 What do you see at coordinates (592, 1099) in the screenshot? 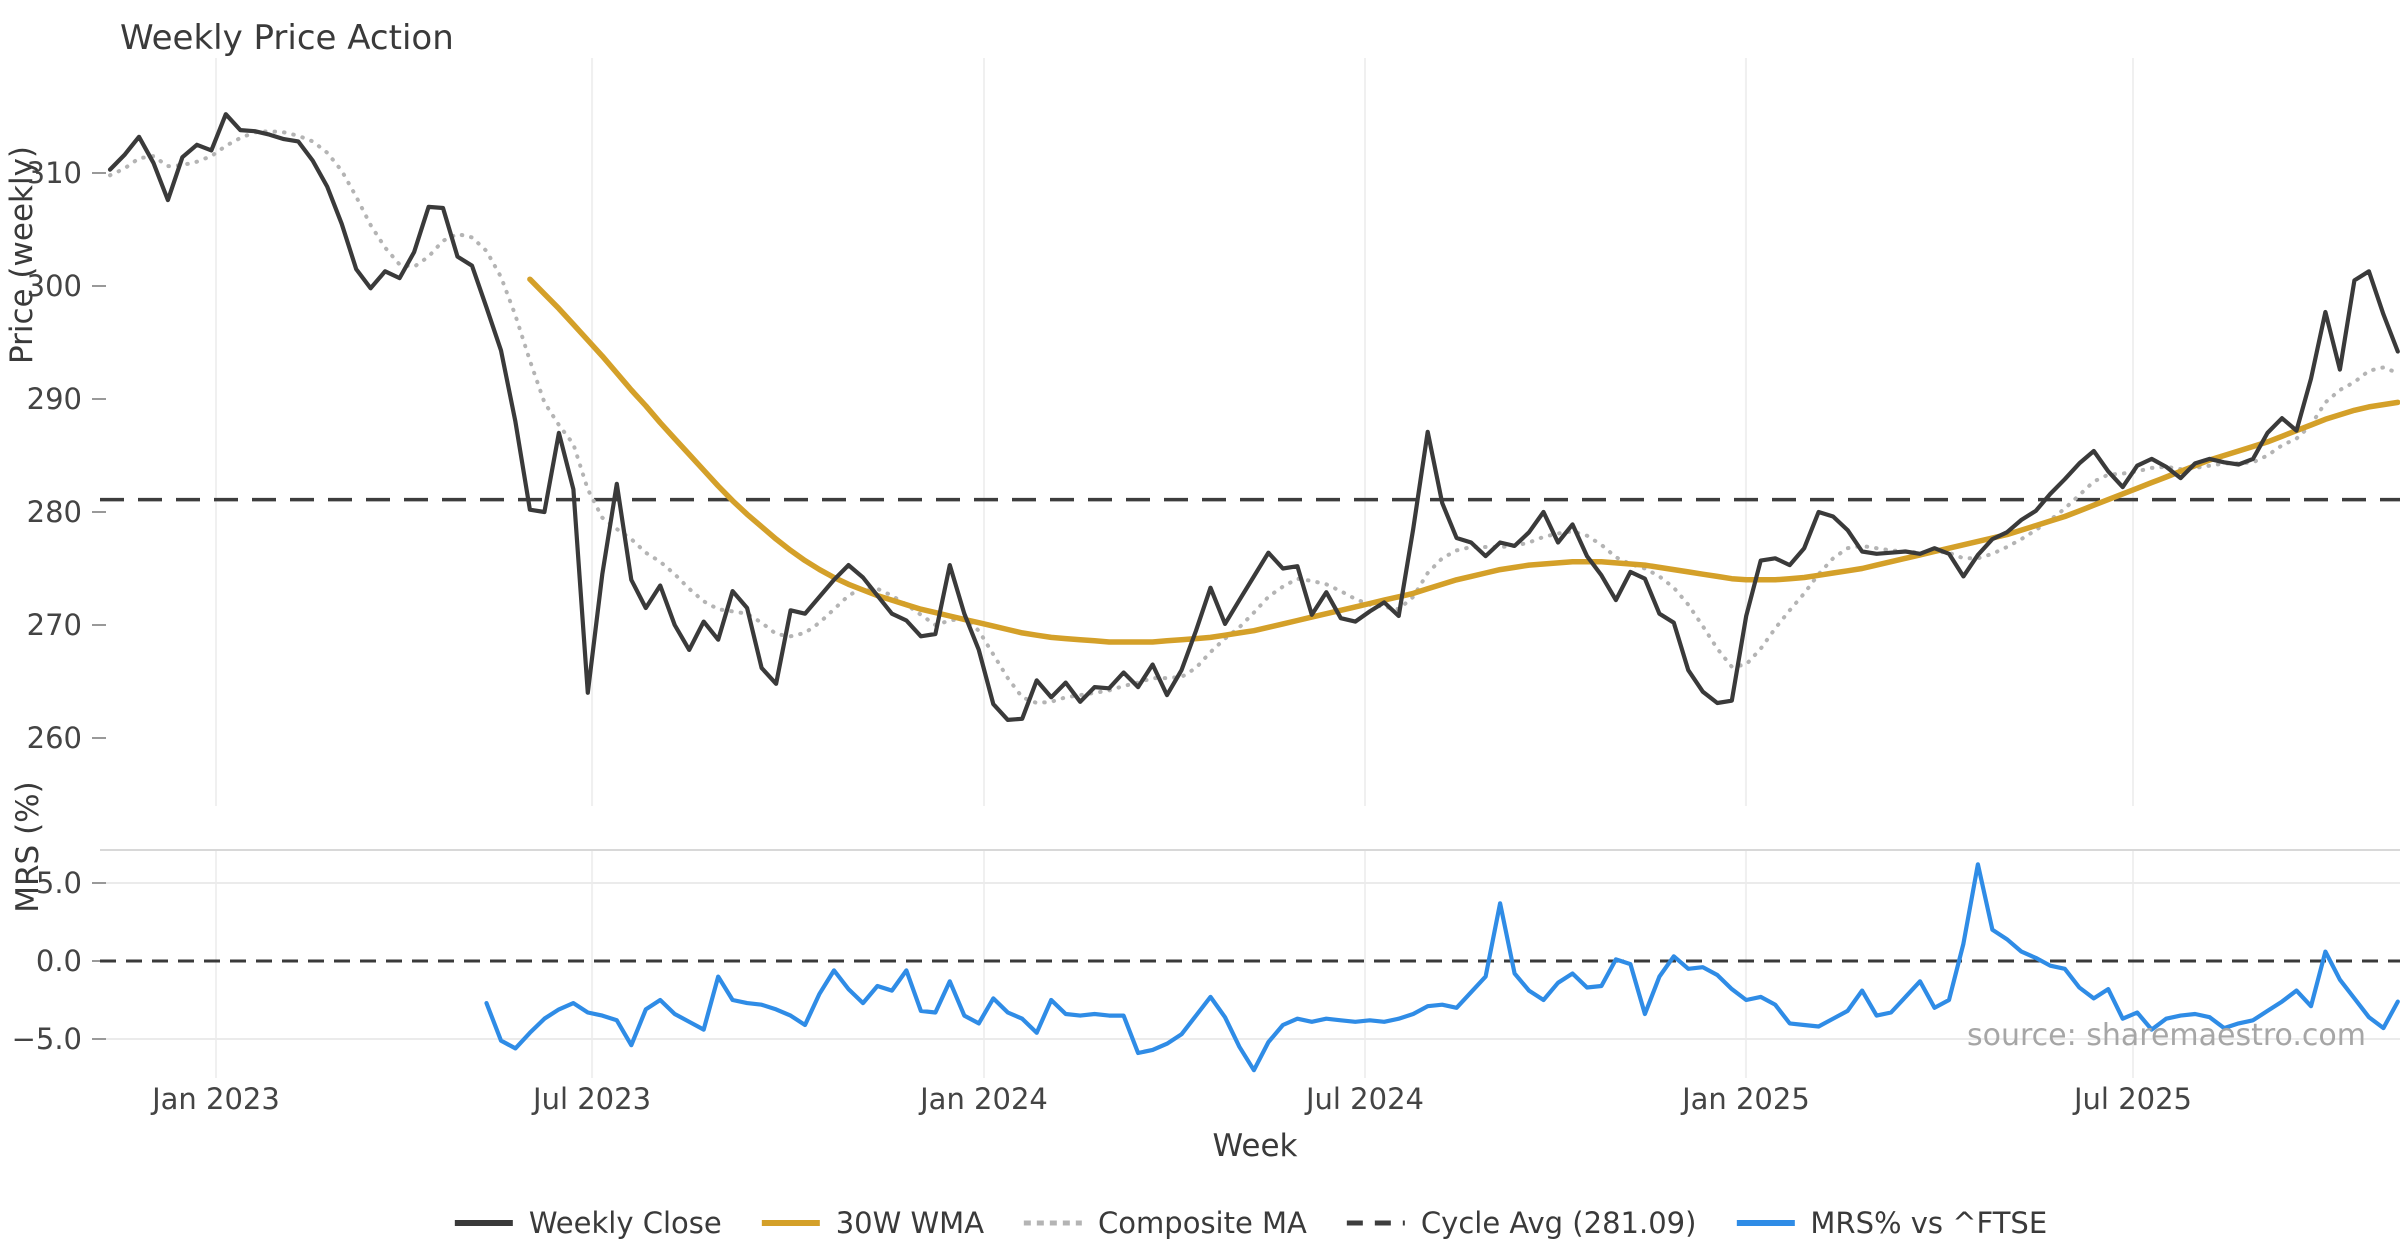
I see `x-tick-jul-2023: Jul 2023` at bounding box center [592, 1099].